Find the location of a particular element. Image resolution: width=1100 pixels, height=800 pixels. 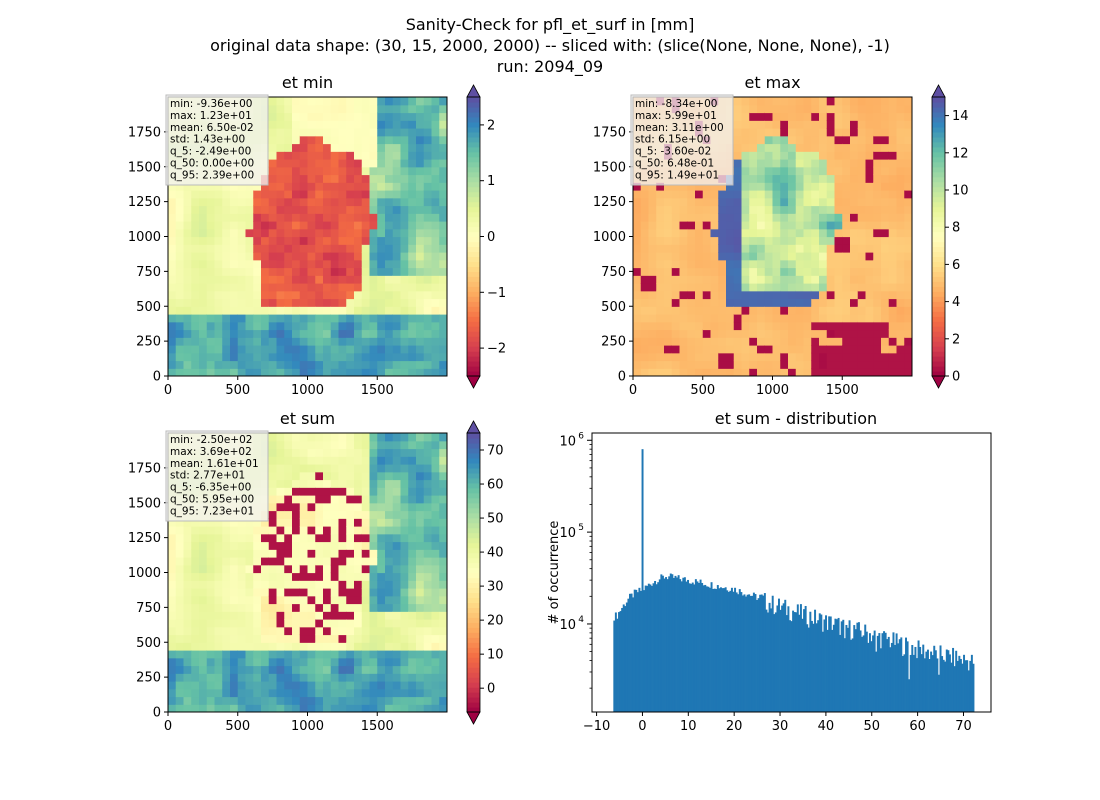

x-tick-label: 30 is located at coordinates (780, 726).